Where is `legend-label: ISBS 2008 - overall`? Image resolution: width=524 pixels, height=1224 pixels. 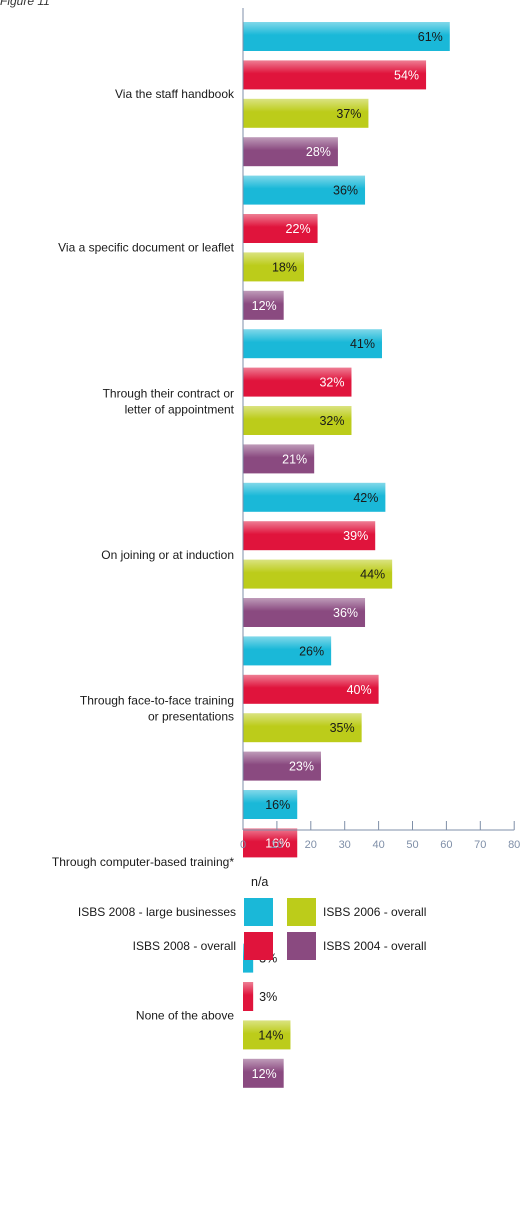 legend-label: ISBS 2008 - overall is located at coordinates (184, 946).